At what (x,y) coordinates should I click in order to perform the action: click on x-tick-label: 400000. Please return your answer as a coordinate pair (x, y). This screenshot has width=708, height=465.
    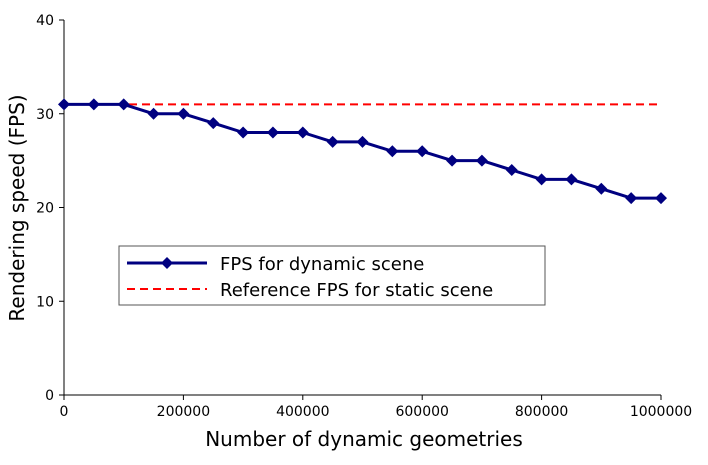
    Looking at the image, I should click on (302, 412).